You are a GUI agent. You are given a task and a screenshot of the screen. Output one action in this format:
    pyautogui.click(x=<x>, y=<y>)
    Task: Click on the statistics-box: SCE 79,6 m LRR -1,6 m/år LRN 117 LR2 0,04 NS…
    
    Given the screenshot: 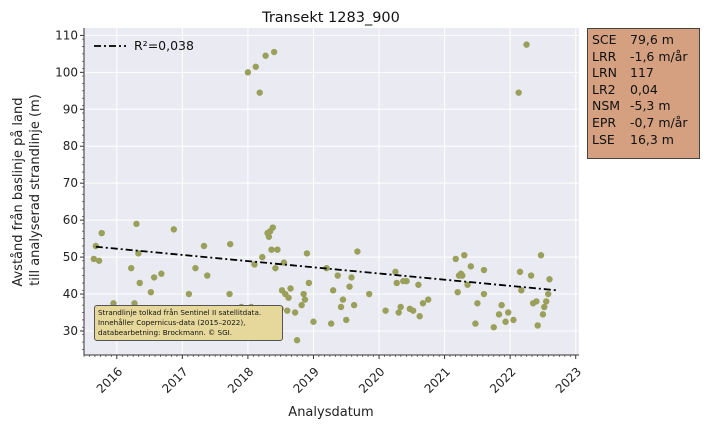 What is the action you would take?
    pyautogui.click(x=643, y=93)
    